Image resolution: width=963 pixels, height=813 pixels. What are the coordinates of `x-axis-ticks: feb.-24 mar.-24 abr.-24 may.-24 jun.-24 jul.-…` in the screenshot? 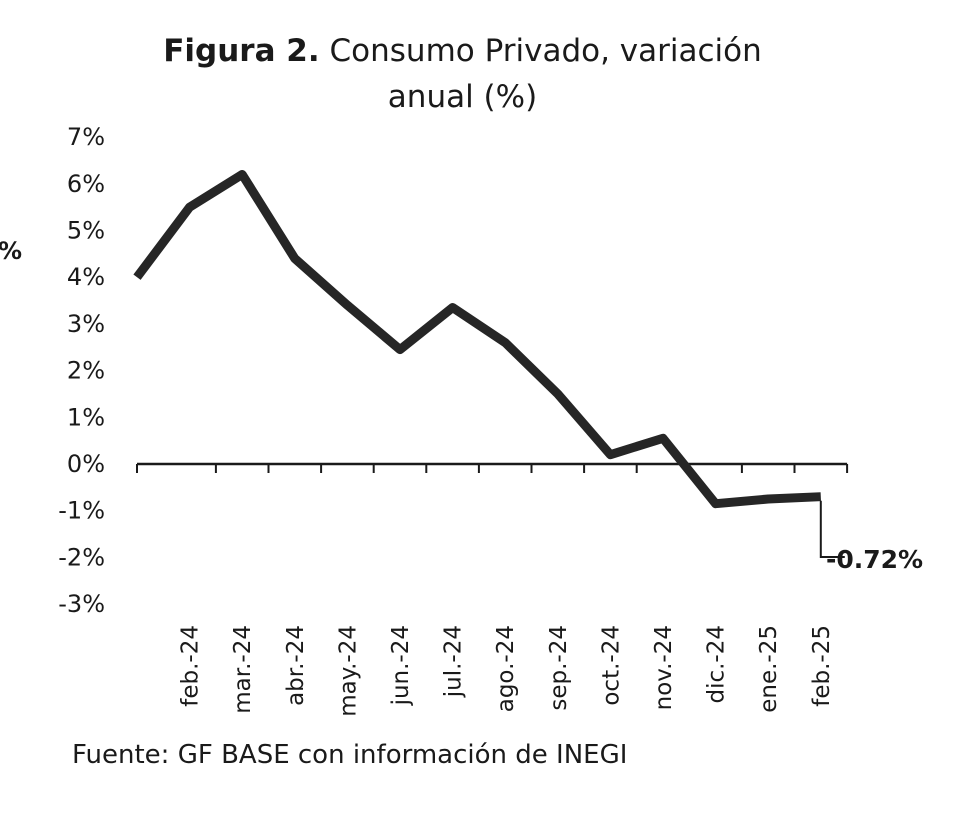 It's located at (506, 671).